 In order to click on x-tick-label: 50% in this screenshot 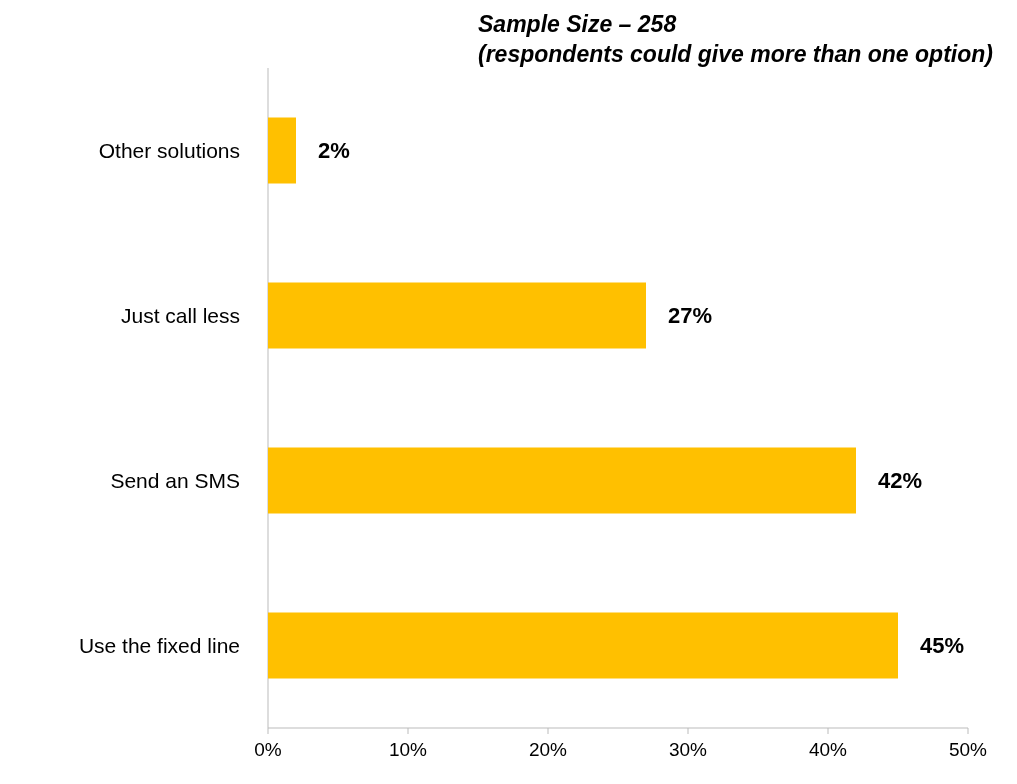, I will do `click(968, 749)`.